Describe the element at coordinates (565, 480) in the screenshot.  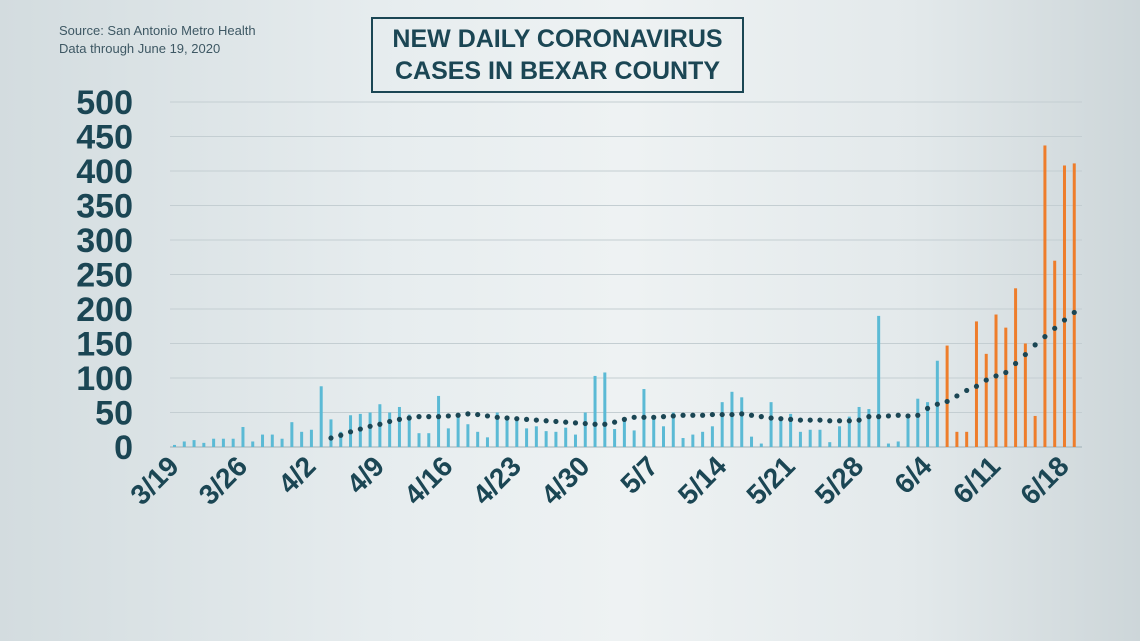
I see `x-tick-label: 4/30` at that location.